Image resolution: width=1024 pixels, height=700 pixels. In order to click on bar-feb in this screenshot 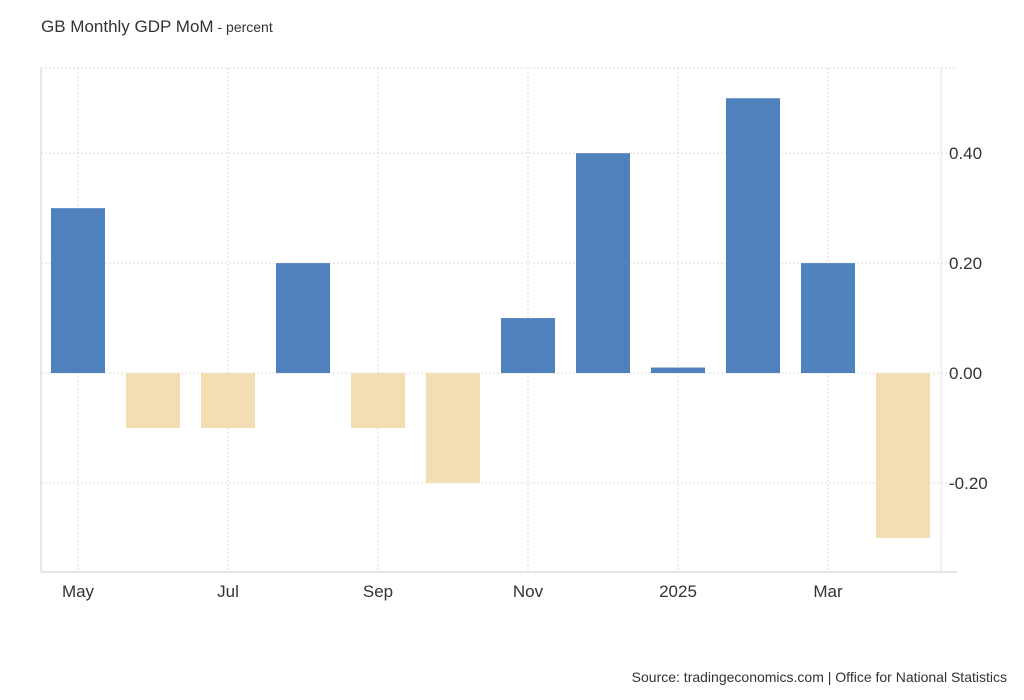, I will do `click(753, 236)`.